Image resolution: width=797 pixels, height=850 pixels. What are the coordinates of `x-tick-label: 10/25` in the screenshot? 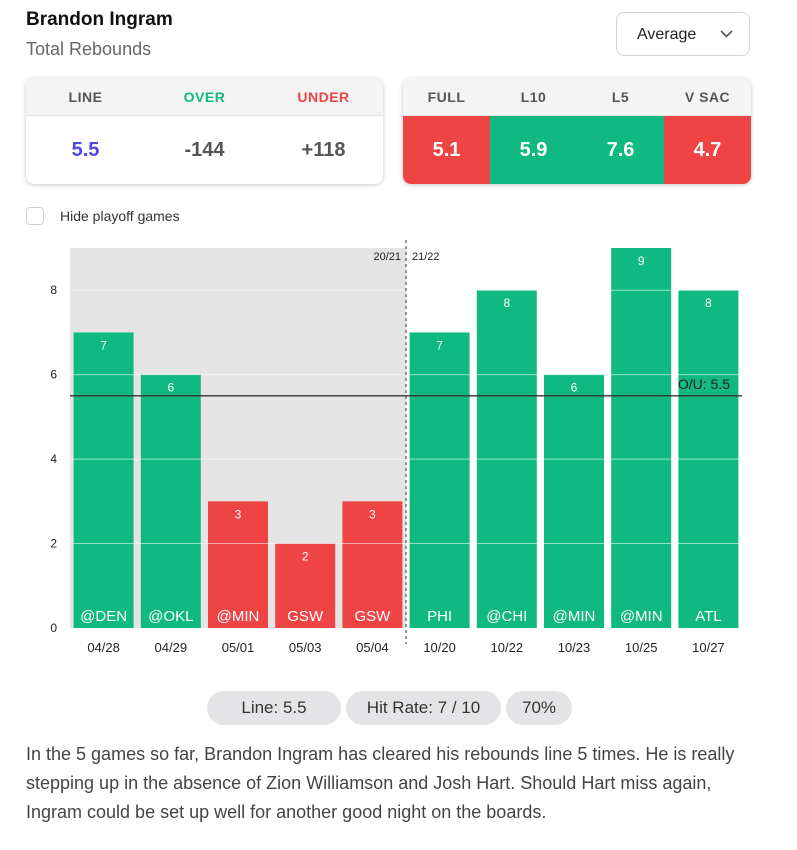 It's located at (641, 647).